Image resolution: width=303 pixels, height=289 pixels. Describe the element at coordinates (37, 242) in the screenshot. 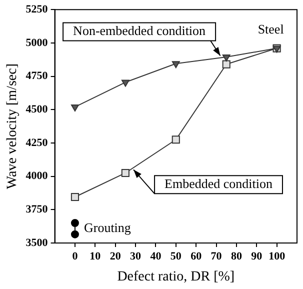

I see `y-tick-label: 3500` at that location.